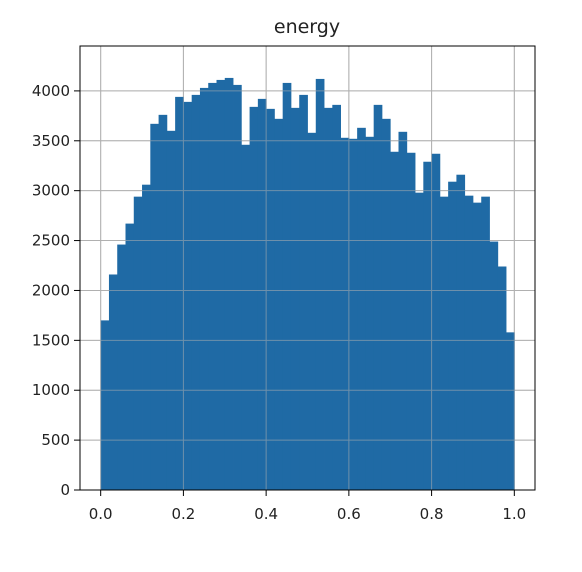 This screenshot has width=582, height=572. Describe the element at coordinates (266, 514) in the screenshot. I see `x-tick-label-2: 0.4` at that location.